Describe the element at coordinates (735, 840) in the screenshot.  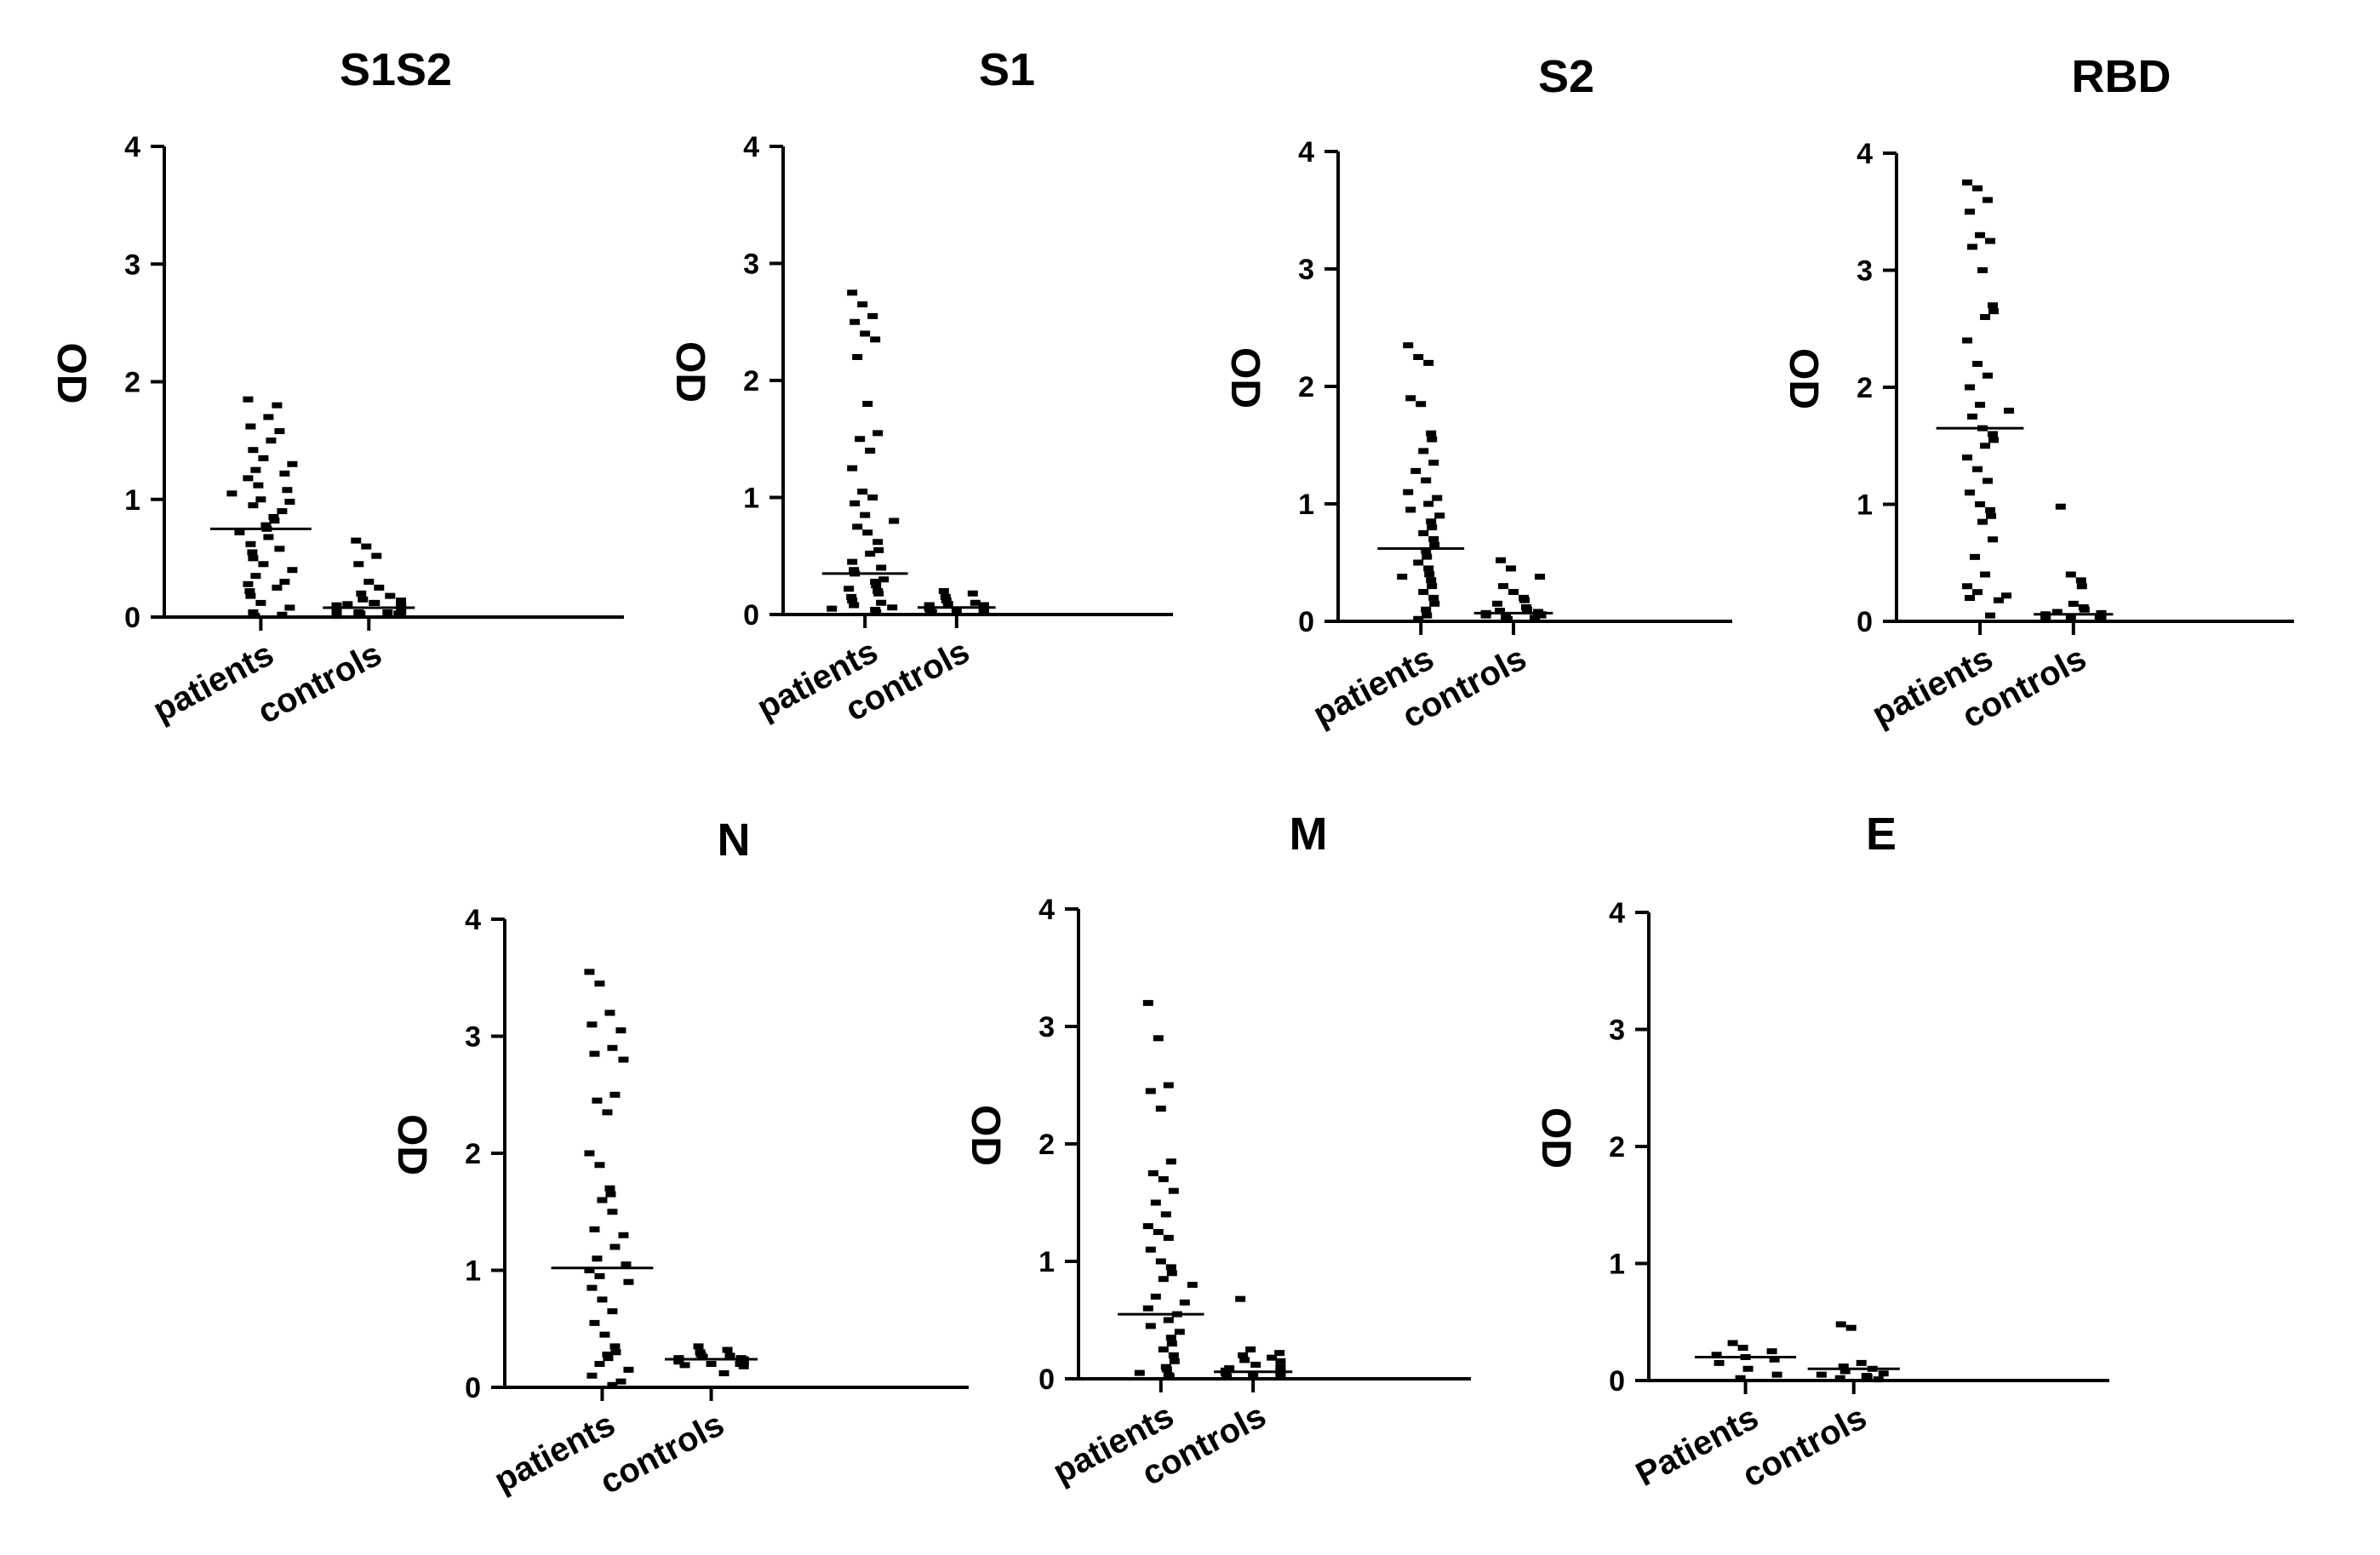
I see `panel-title: N` at that location.